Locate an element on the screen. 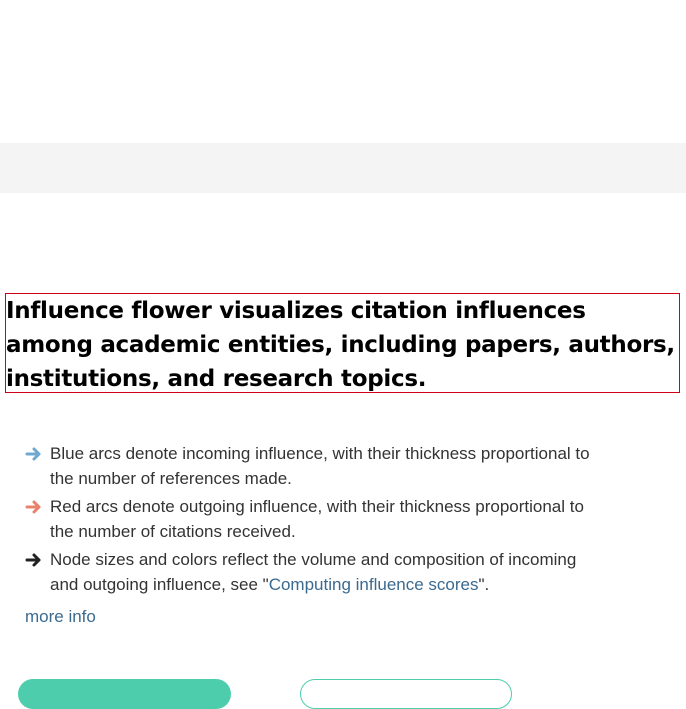 Image resolution: width=686 pixels, height=709 pixels. more-info-link: more info is located at coordinates (60, 616).